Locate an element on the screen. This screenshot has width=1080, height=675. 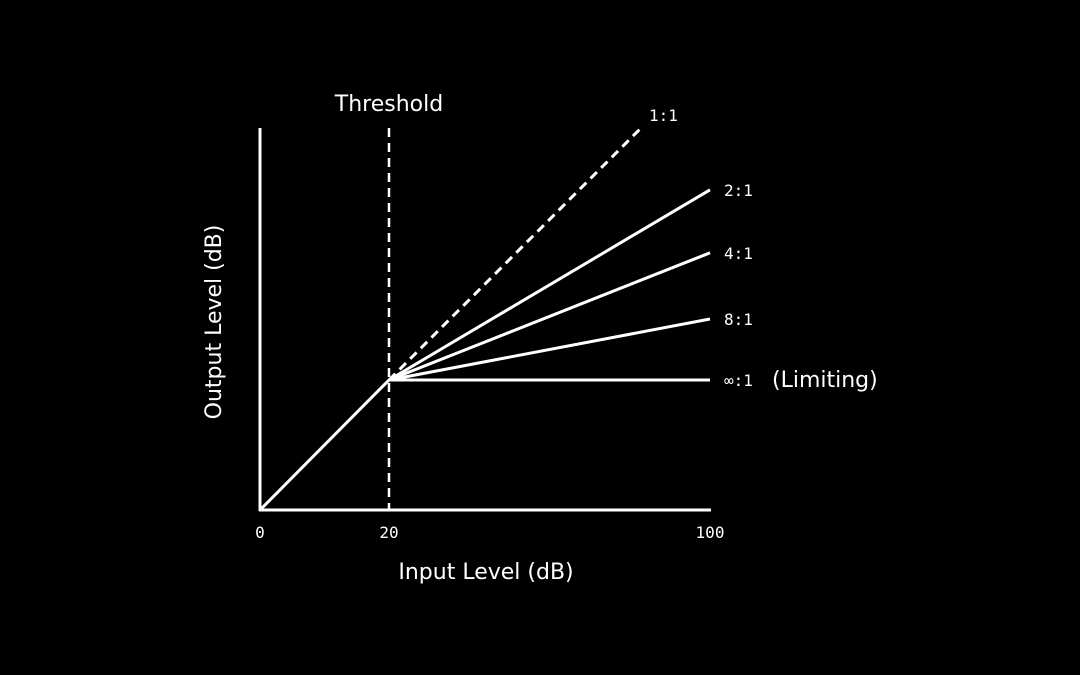
ratio-label: 1:1 is located at coordinates (663, 115).